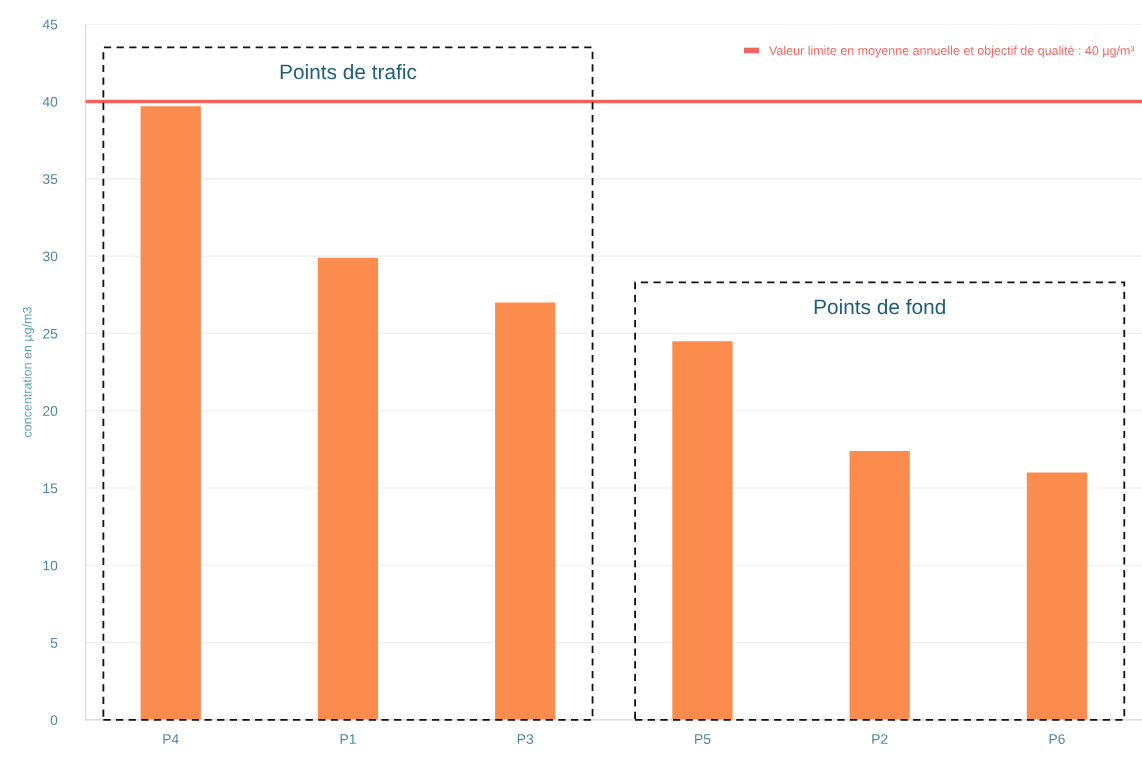 Image resolution: width=1142 pixels, height=757 pixels. What do you see at coordinates (54, 720) in the screenshot?
I see `y-tick-label: 0` at bounding box center [54, 720].